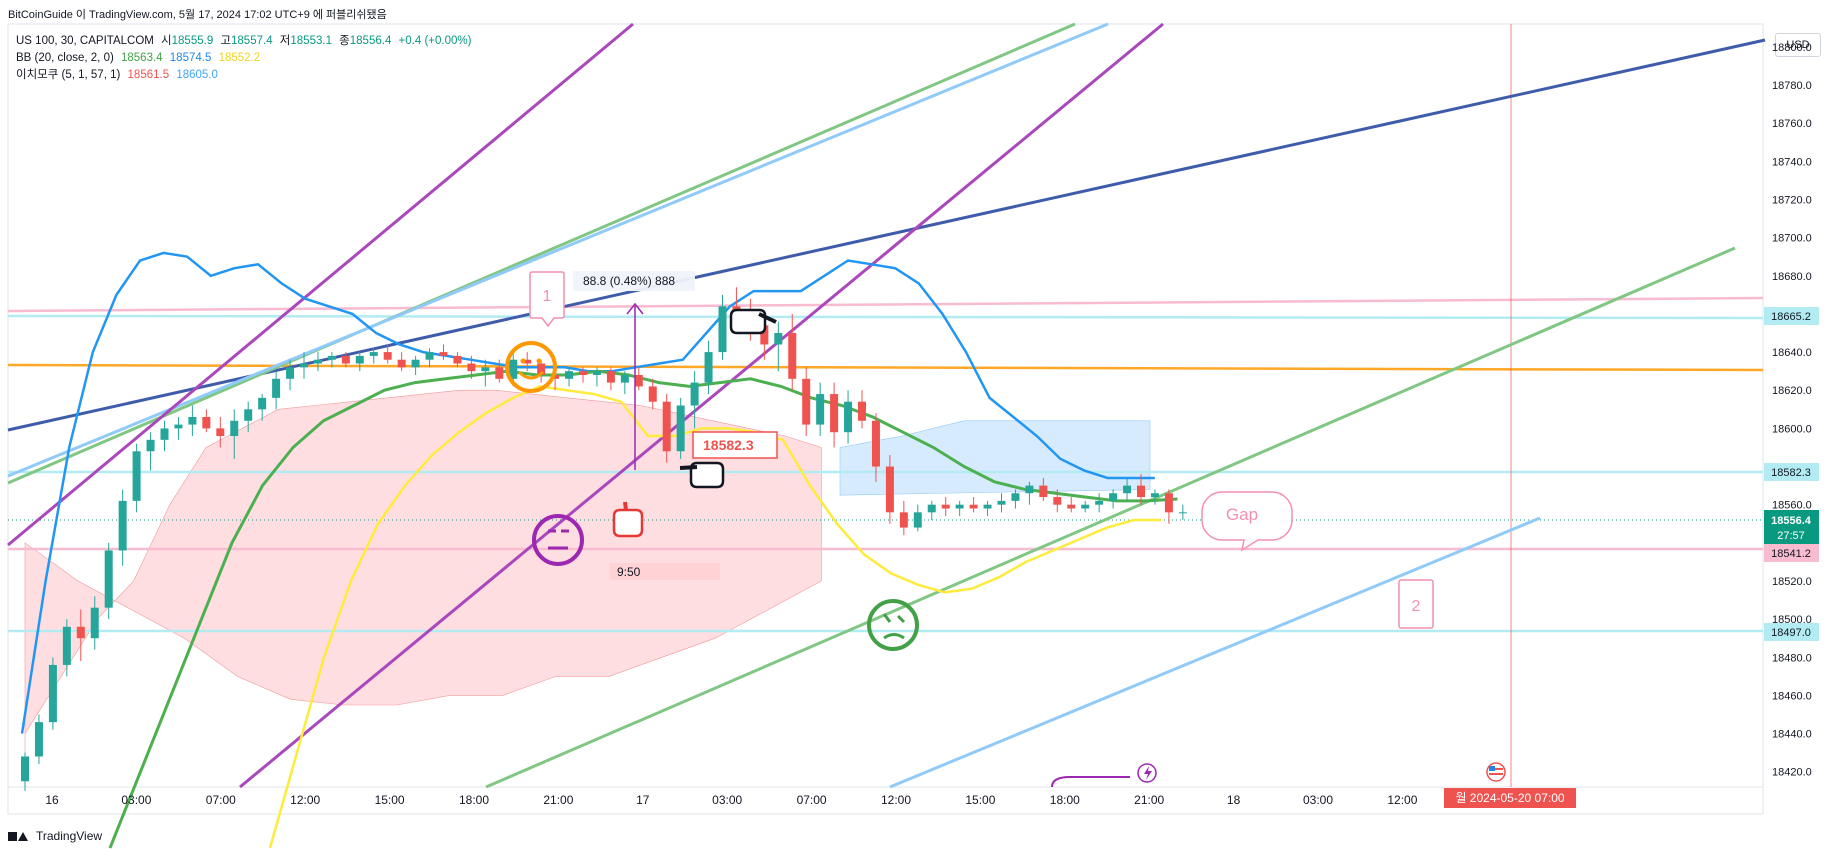  I want to click on gap-bubble, so click(1247, 521).